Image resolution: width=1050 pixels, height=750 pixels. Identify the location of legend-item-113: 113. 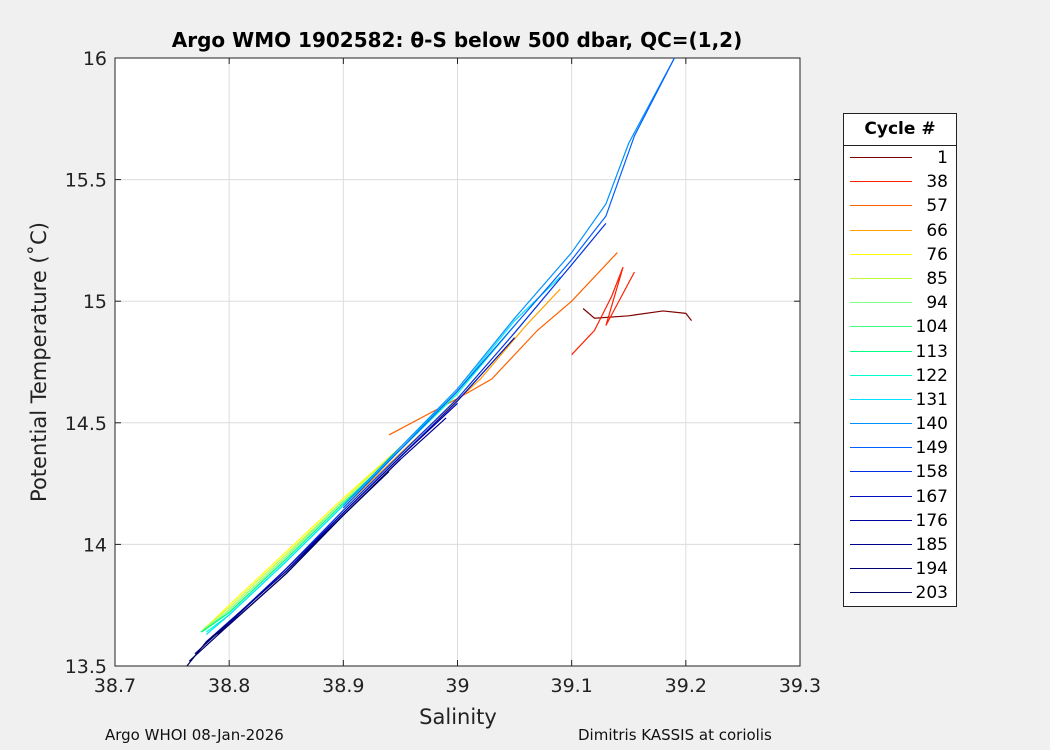
(900, 352).